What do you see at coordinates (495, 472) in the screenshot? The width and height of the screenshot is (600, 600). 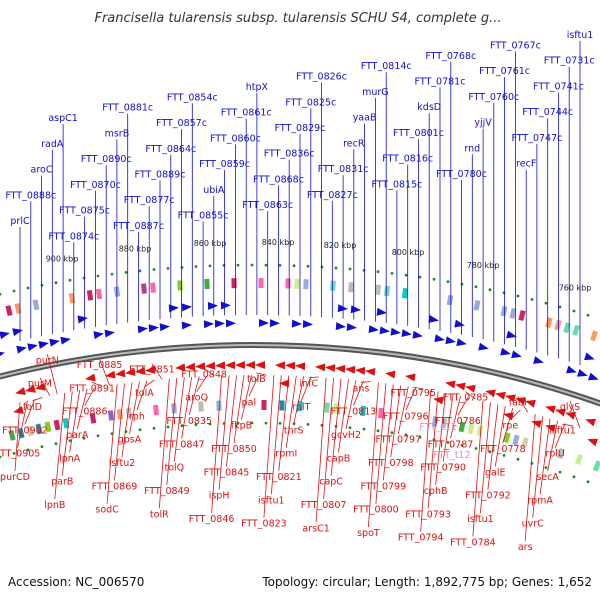 I see `gene-label: galE` at bounding box center [495, 472].